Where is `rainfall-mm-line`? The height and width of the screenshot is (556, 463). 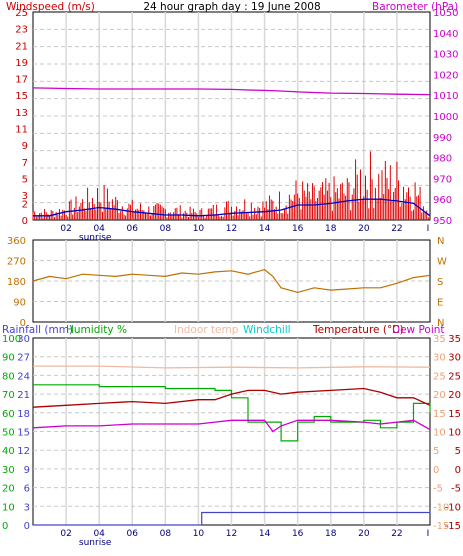
rainfall-mm-line is located at coordinates (232, 518).